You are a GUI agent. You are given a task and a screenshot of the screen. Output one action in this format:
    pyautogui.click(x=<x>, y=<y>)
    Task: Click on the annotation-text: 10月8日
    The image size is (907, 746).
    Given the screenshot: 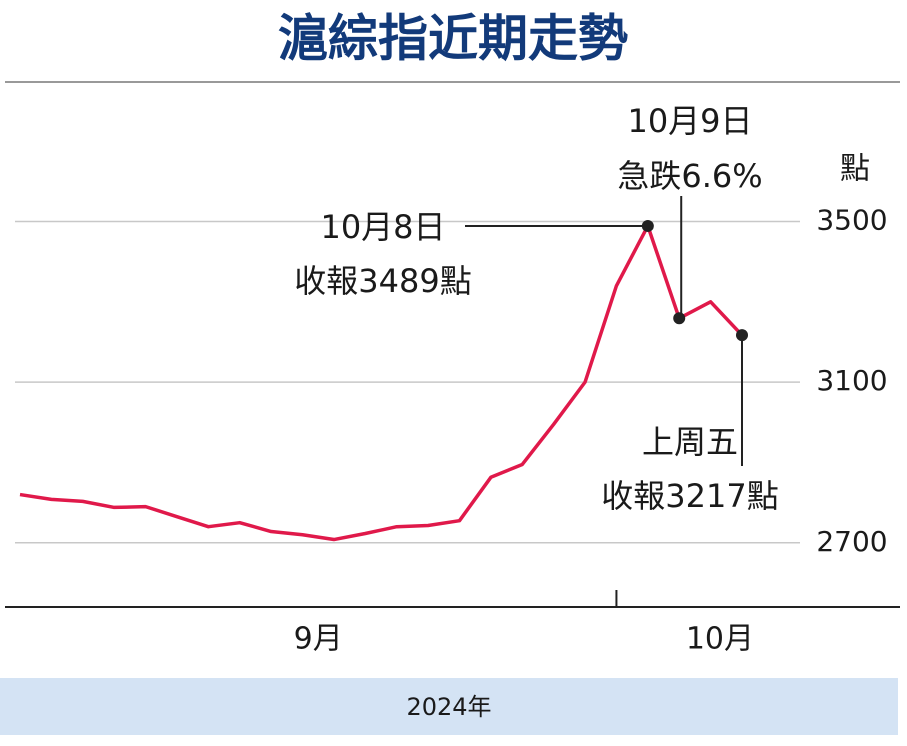 What is the action you would take?
    pyautogui.click(x=382, y=227)
    